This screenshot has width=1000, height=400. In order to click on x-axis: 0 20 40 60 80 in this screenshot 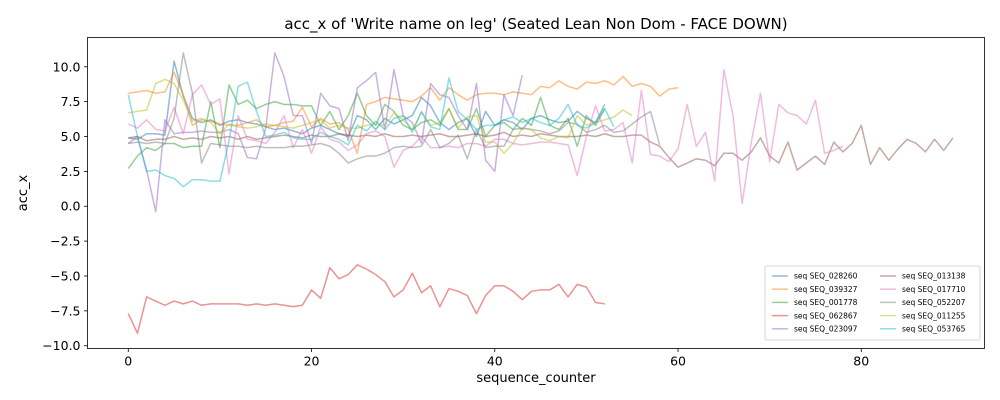, I will do `click(496, 358)`.